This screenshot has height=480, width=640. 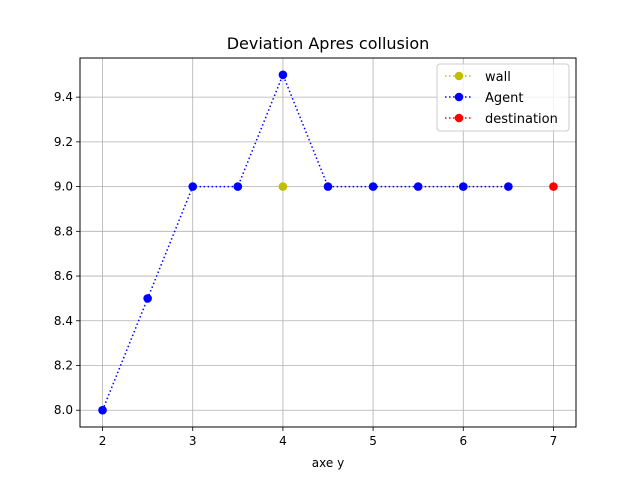 I want to click on x-tick-label: 7, so click(x=554, y=441).